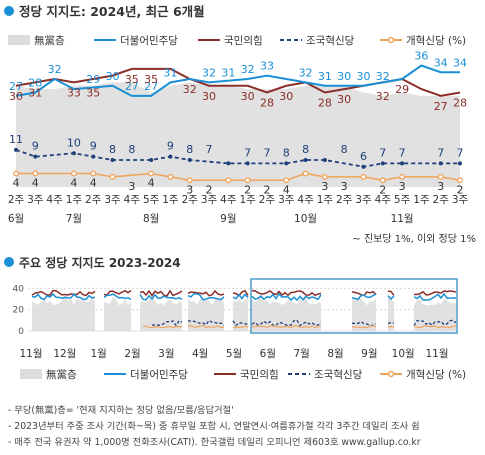 This screenshot has width=485, height=455. What do you see at coordinates (460, 103) in the screenshot?
I see `data-label-ppp: 28` at bounding box center [460, 103].